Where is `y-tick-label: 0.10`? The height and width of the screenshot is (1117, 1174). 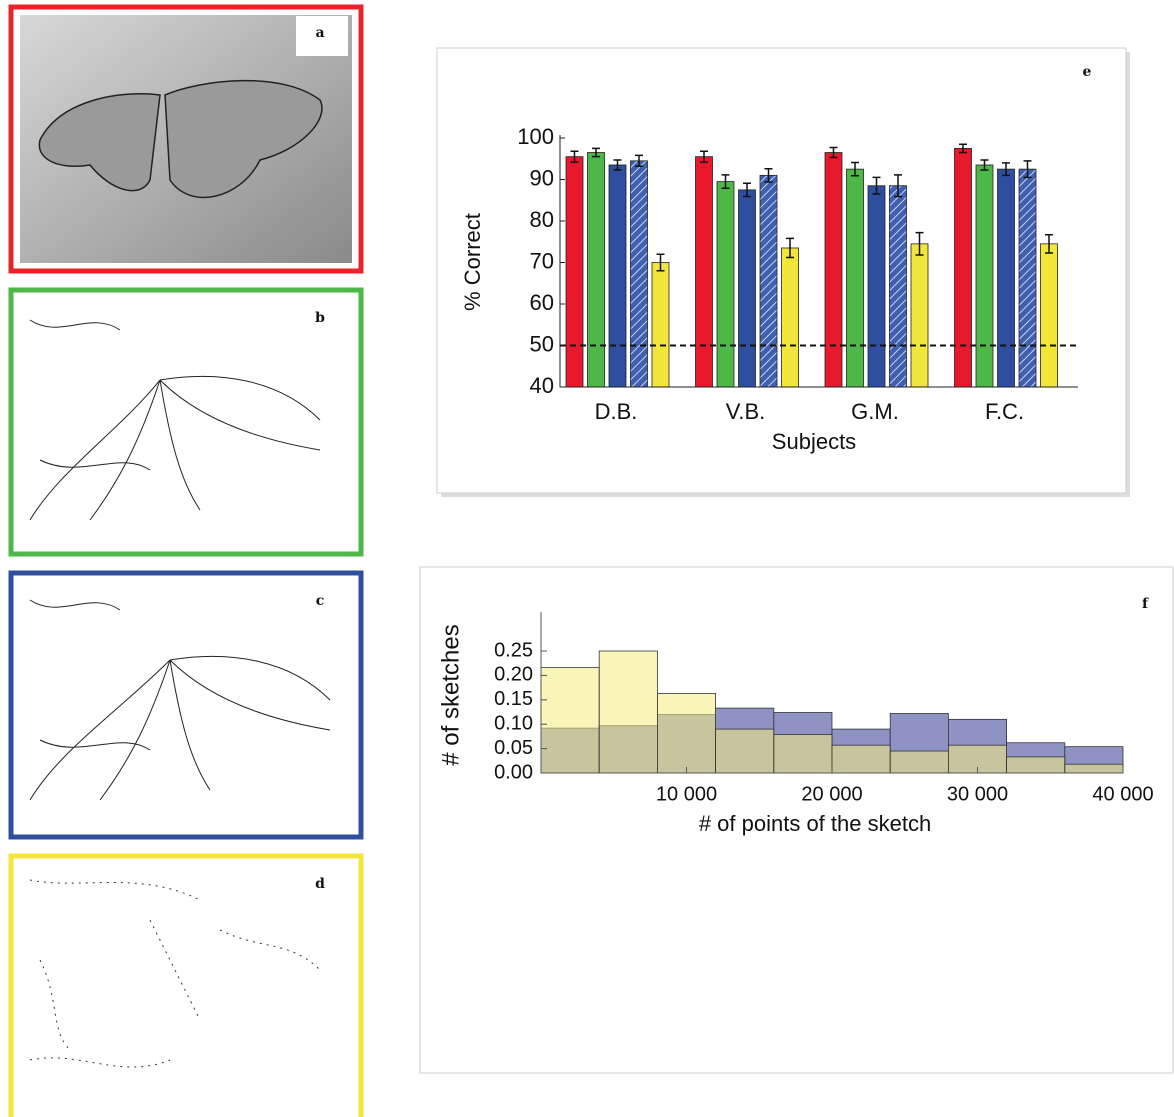
y-tick-label: 0.10 is located at coordinates (513, 723).